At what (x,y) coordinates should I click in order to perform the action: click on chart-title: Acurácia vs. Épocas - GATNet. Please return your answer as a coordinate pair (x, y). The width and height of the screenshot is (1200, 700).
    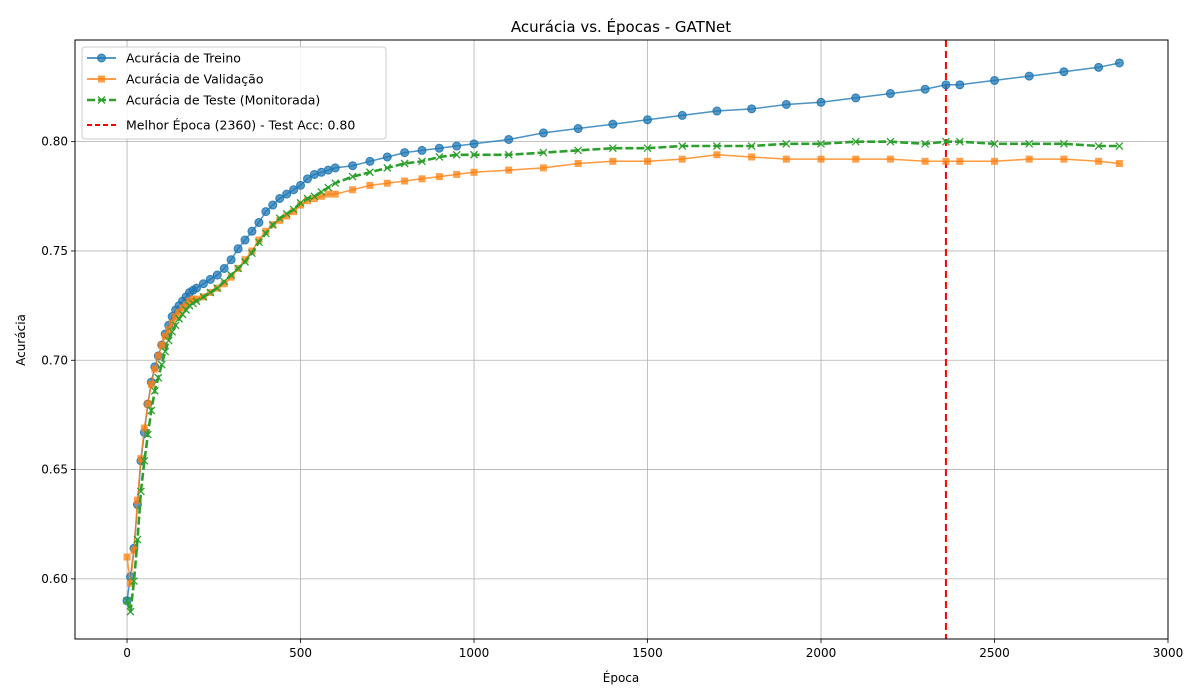
    Looking at the image, I should click on (621, 26).